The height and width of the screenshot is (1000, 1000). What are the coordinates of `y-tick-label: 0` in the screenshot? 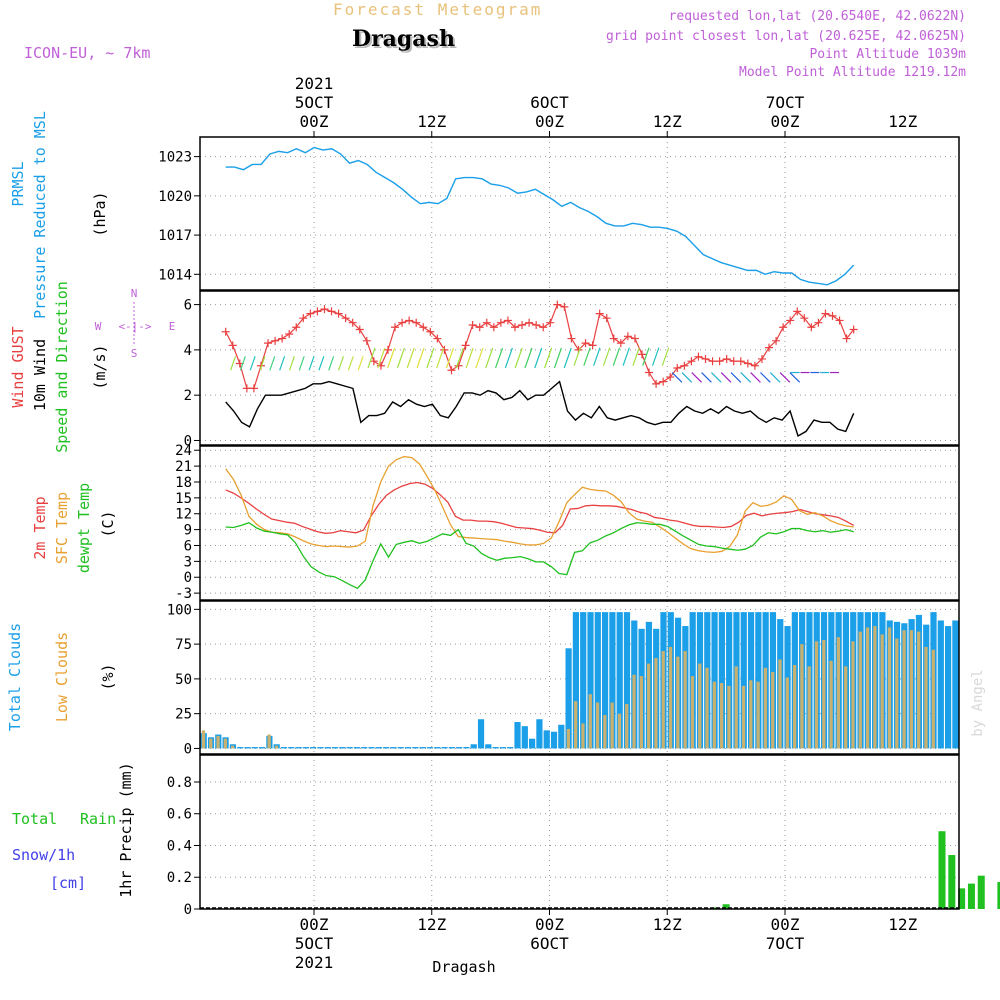 It's located at (188, 578).